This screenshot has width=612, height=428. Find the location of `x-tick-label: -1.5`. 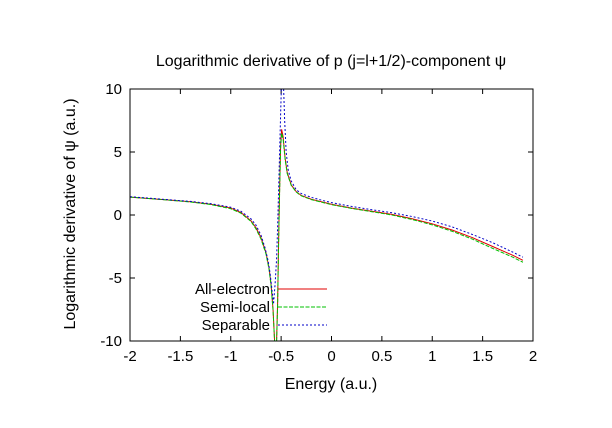

x-tick-label: -1.5 is located at coordinates (180, 356).